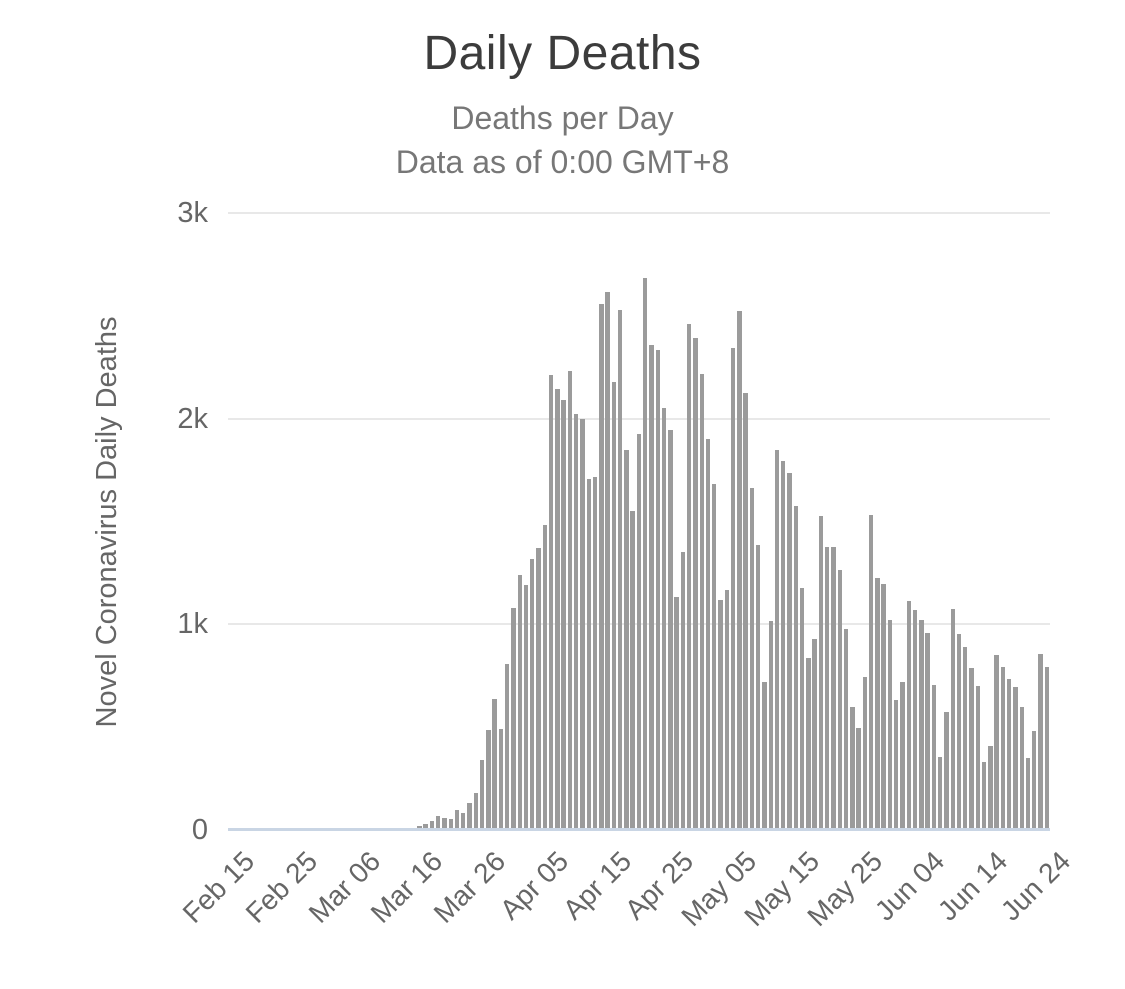 The width and height of the screenshot is (1125, 989). Describe the element at coordinates (562, 118) in the screenshot. I see `chart-subtitle-line1: Deaths per Day` at that location.